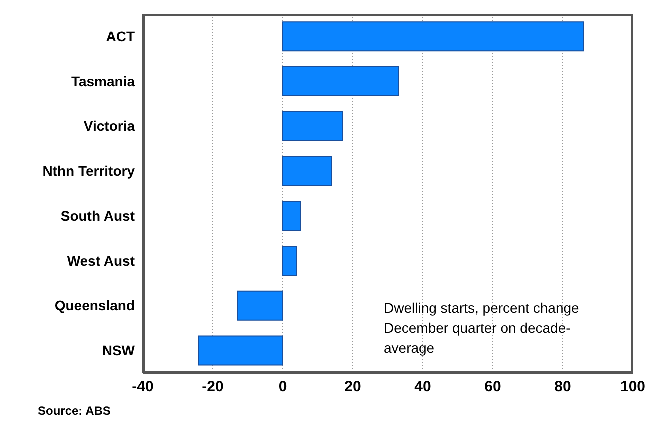 The image size is (648, 426). I want to click on y-tick-label: Queensland, so click(94, 306).